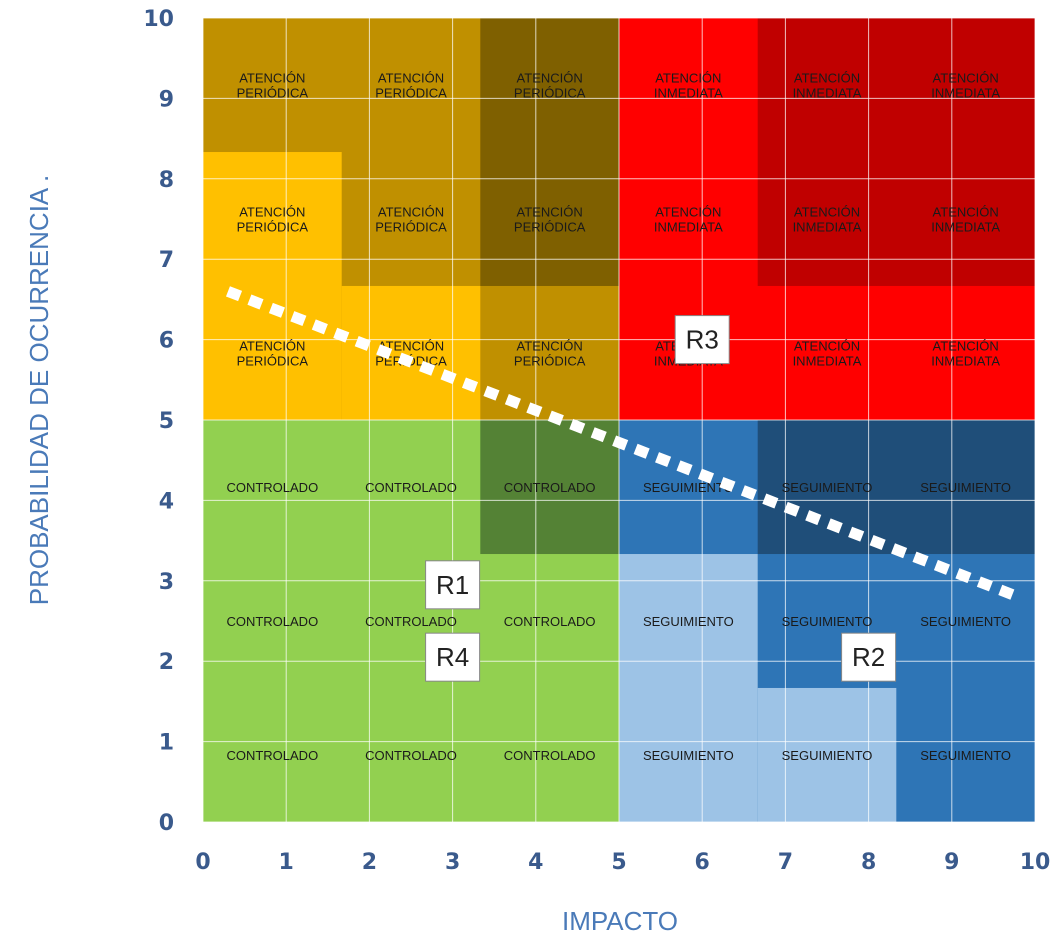 The width and height of the screenshot is (1056, 948). What do you see at coordinates (965, 755) in the screenshot?
I see `cell-label-c5-r0-l0: SEGUIMIENTO` at bounding box center [965, 755].